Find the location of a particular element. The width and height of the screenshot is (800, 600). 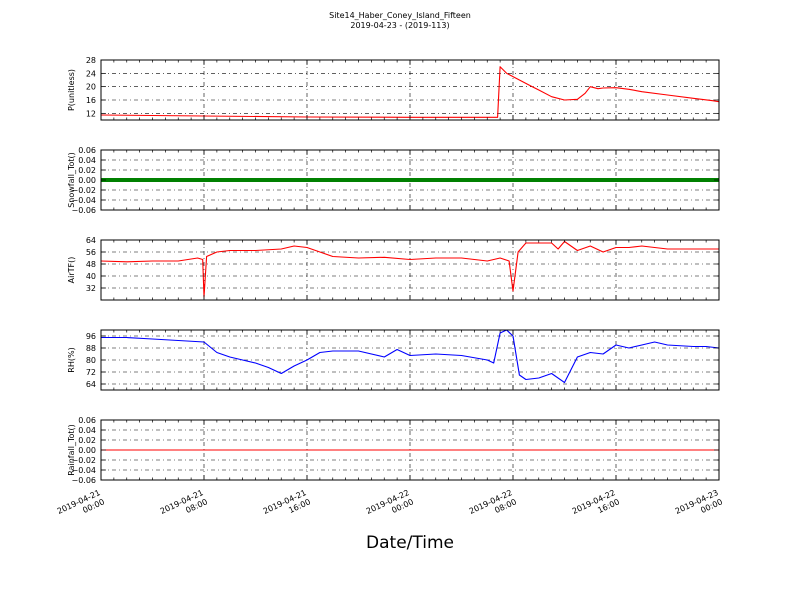

y-tick-label: 20 is located at coordinates (91, 87).